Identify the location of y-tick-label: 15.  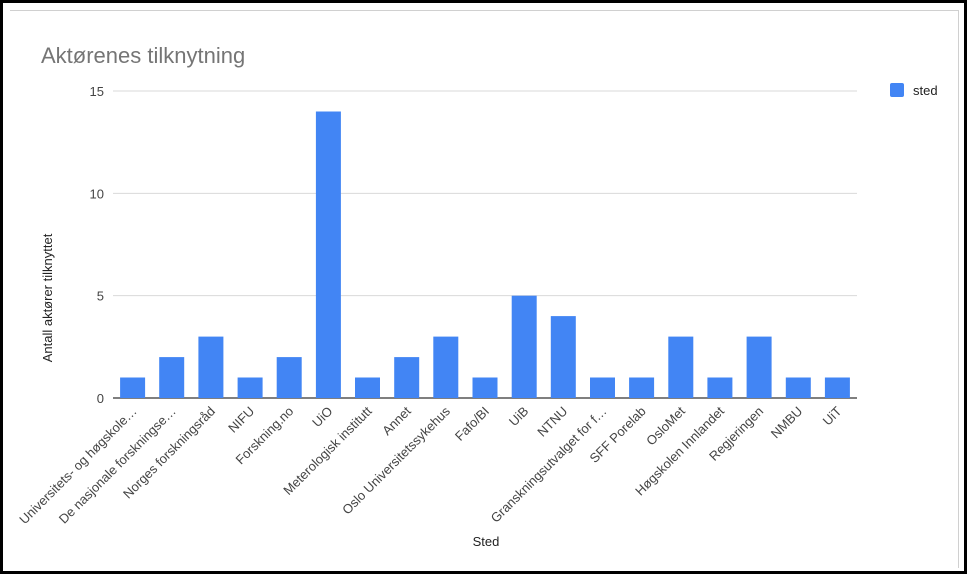
(97, 91).